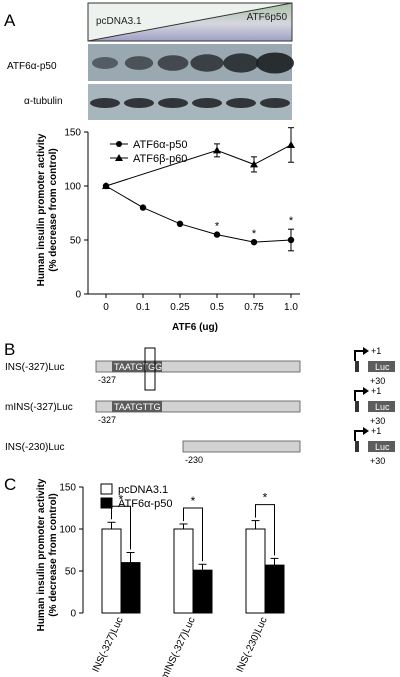 The width and height of the screenshot is (400, 677). What do you see at coordinates (178, 646) in the screenshot?
I see `bar-x-label-1: mINS(-327)Luc` at bounding box center [178, 646].